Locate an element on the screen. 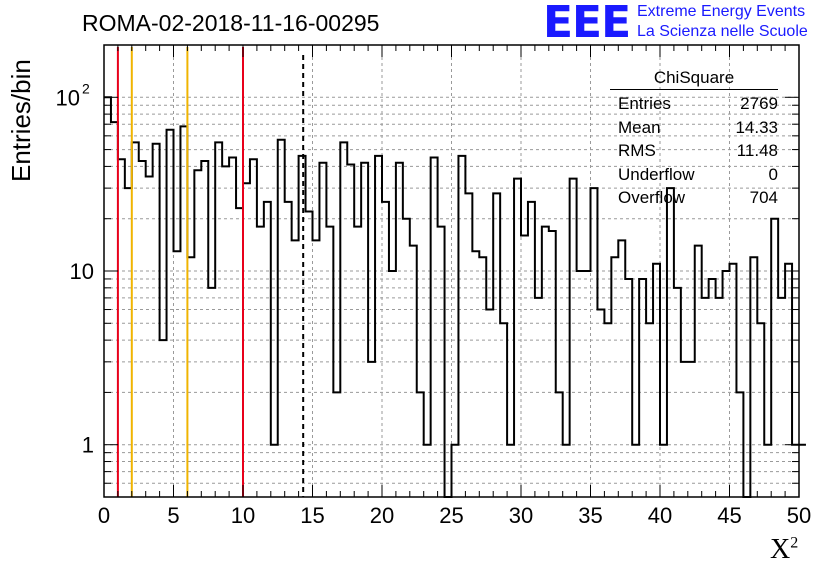 This screenshot has height=572, width=836. x-tick-label: 5 is located at coordinates (173, 515).